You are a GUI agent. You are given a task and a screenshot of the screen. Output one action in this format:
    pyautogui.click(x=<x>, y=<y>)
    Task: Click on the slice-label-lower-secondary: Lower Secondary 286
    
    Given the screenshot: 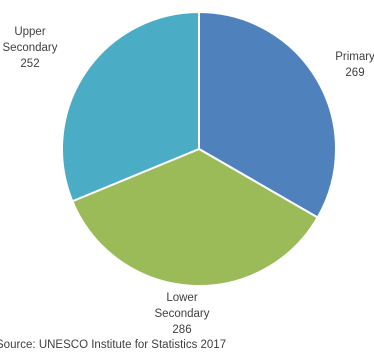 What is the action you would take?
    pyautogui.click(x=182, y=314)
    